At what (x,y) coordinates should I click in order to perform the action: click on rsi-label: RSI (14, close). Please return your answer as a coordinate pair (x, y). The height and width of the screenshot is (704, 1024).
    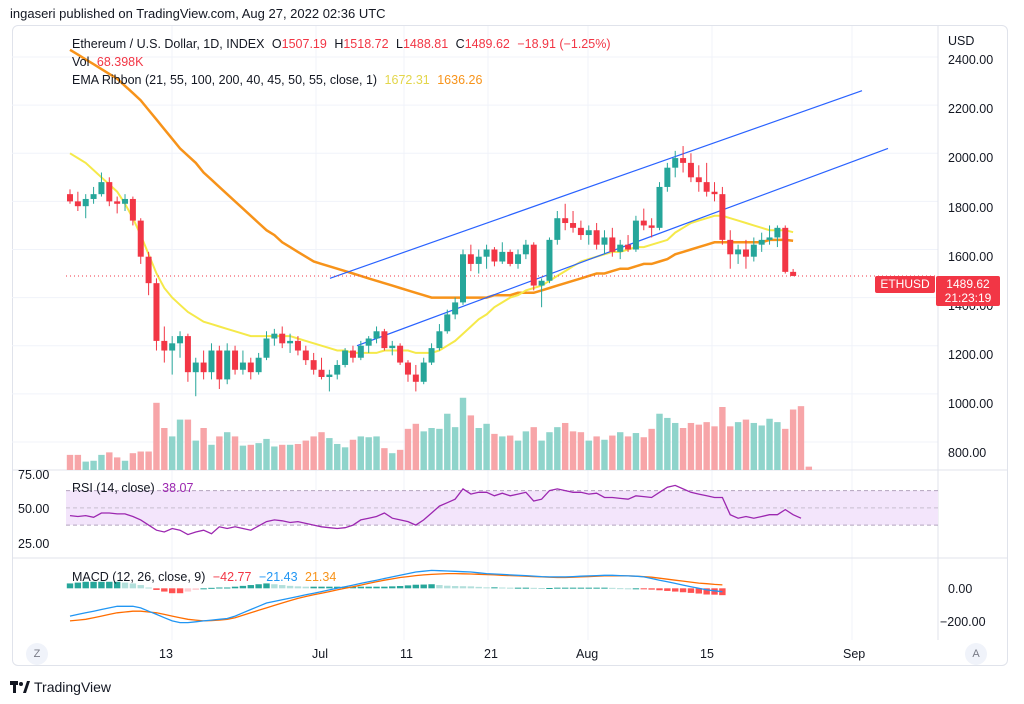
    Looking at the image, I should click on (113, 488).